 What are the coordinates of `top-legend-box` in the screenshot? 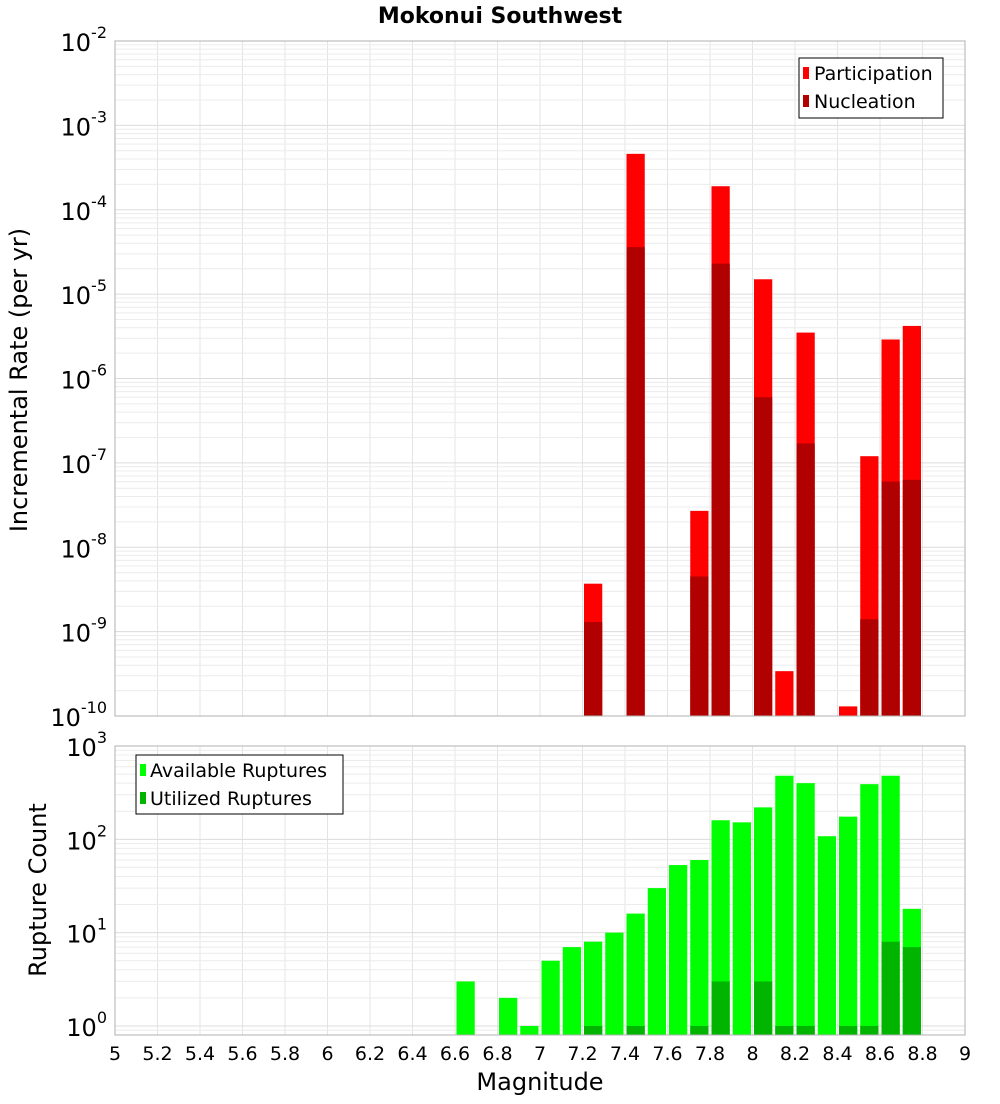 It's located at (871, 88).